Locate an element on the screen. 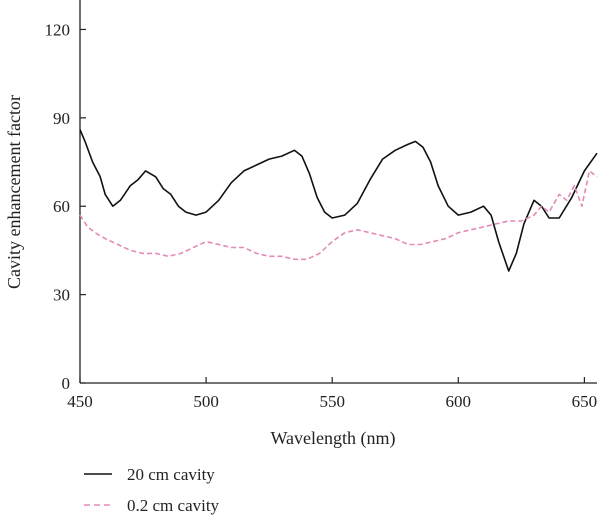  y-tick-label: 90 is located at coordinates (61, 118).